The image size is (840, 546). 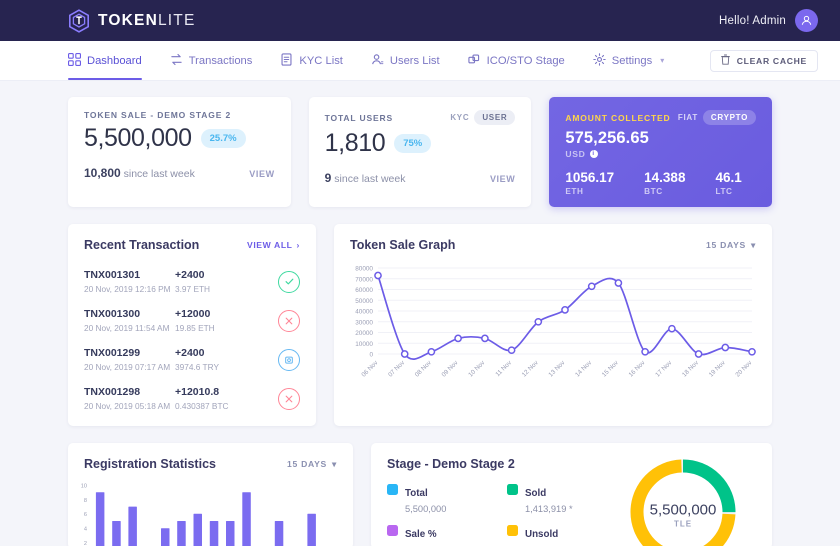 I want to click on transaction-id-cell: TNX001301 20 Nov, 2019 12:16 PM, so click(x=129, y=281).